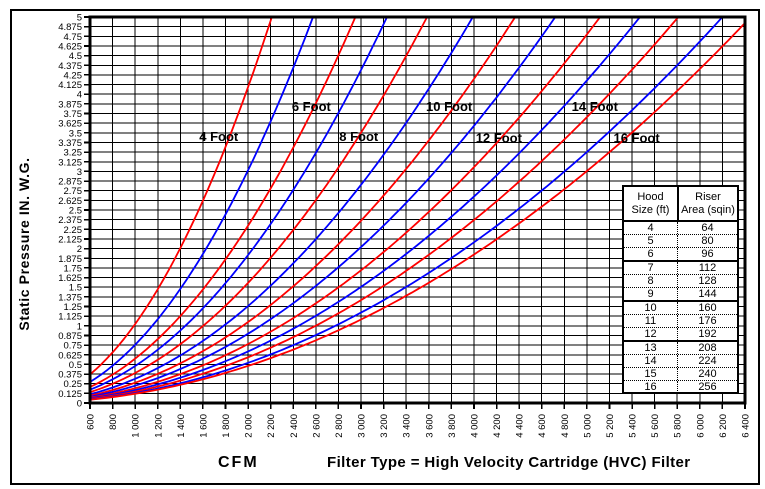 Image resolution: width=765 pixels, height=489 pixels. I want to click on y-tick-label: 0.625, so click(70, 355).